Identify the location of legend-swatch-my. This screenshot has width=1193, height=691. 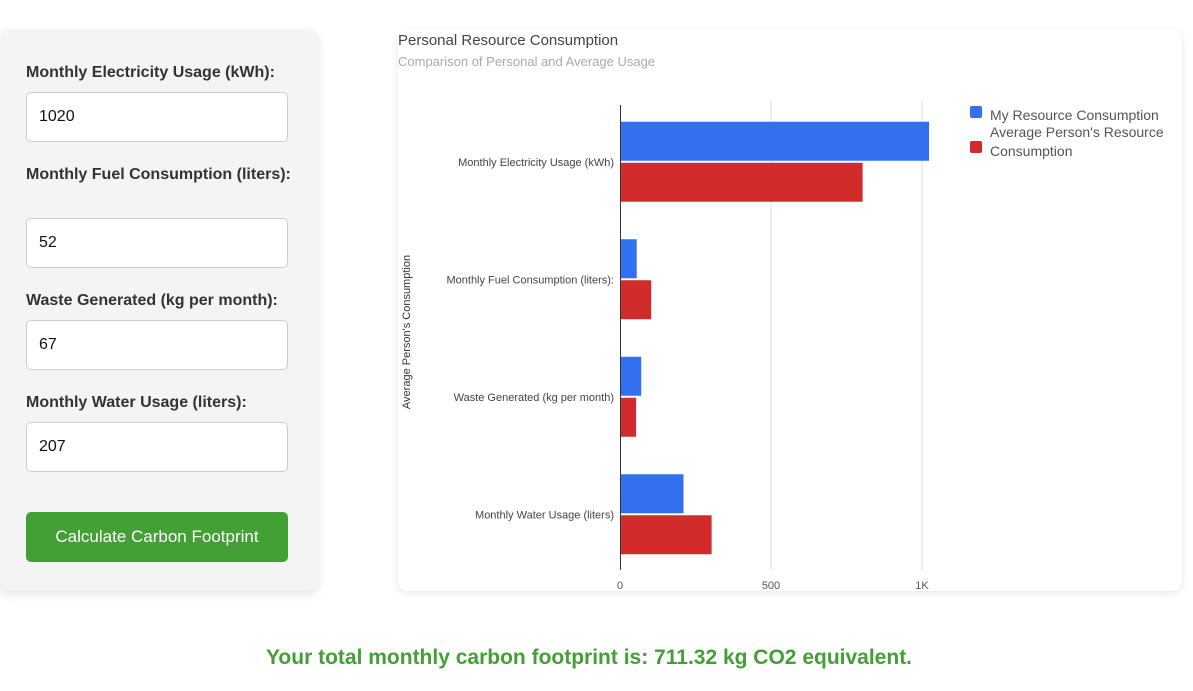
(976, 112).